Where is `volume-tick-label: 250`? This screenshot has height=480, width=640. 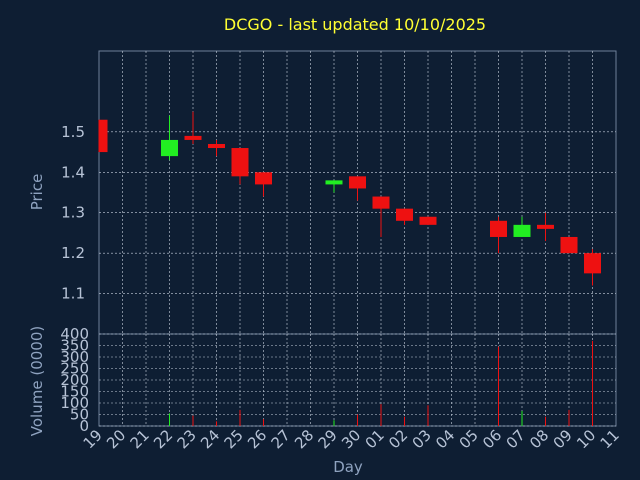
volume-tick-label: 250 is located at coordinates (74, 369).